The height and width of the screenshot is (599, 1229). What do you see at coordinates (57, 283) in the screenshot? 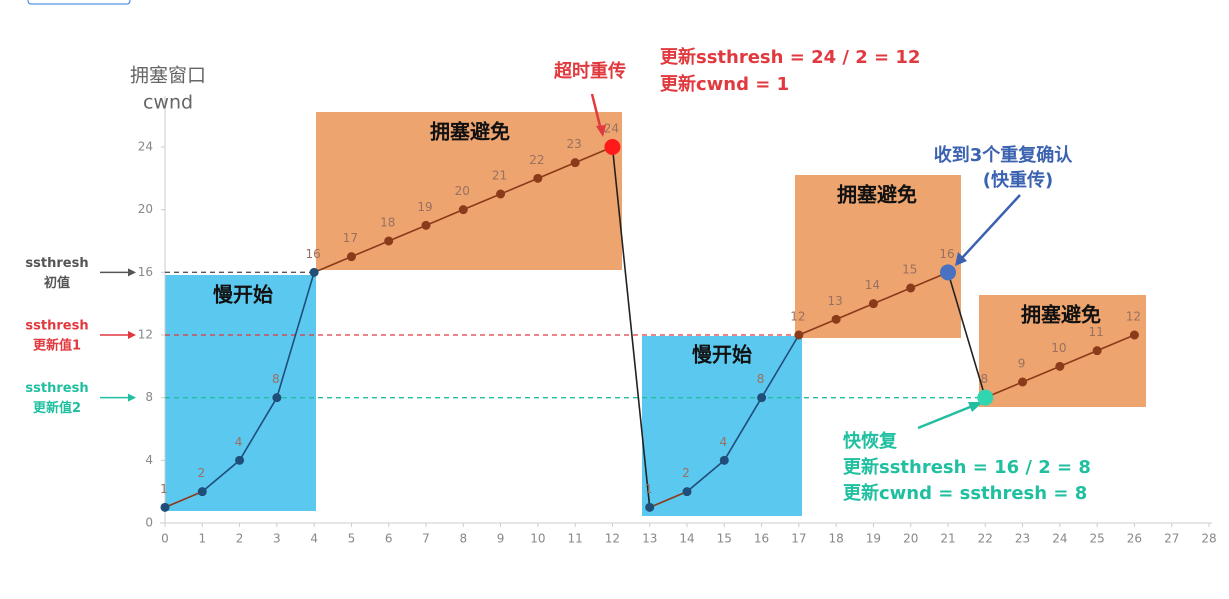
I see `threshold-label: 初值` at bounding box center [57, 283].